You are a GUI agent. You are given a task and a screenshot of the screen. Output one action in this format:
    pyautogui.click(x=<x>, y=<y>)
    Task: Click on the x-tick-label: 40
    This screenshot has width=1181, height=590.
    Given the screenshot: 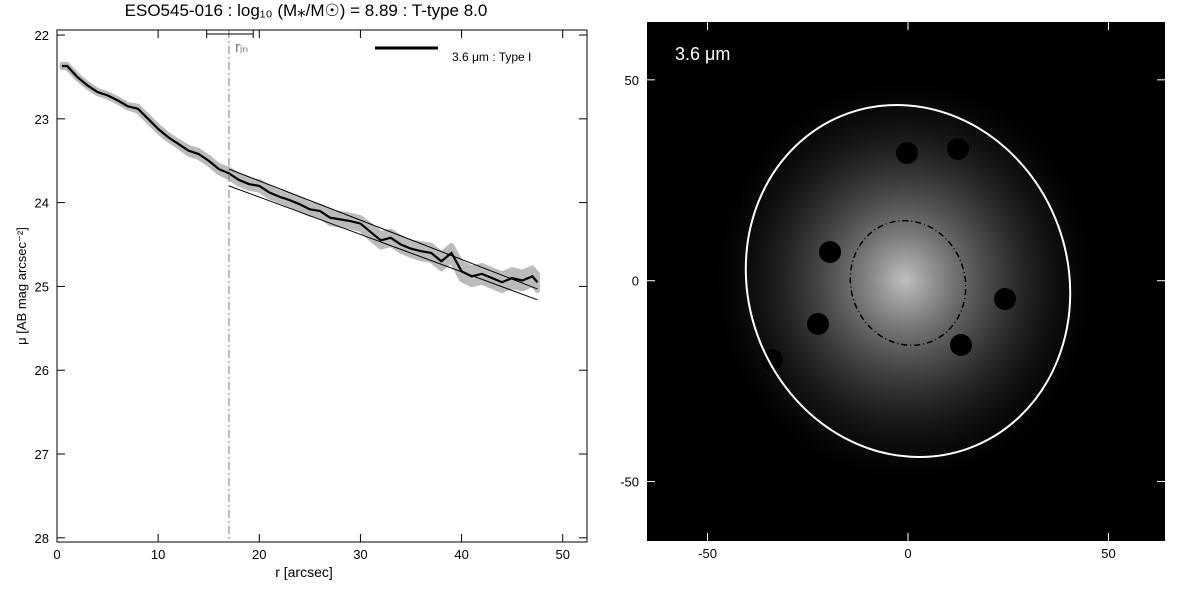 What is the action you would take?
    pyautogui.click(x=461, y=554)
    